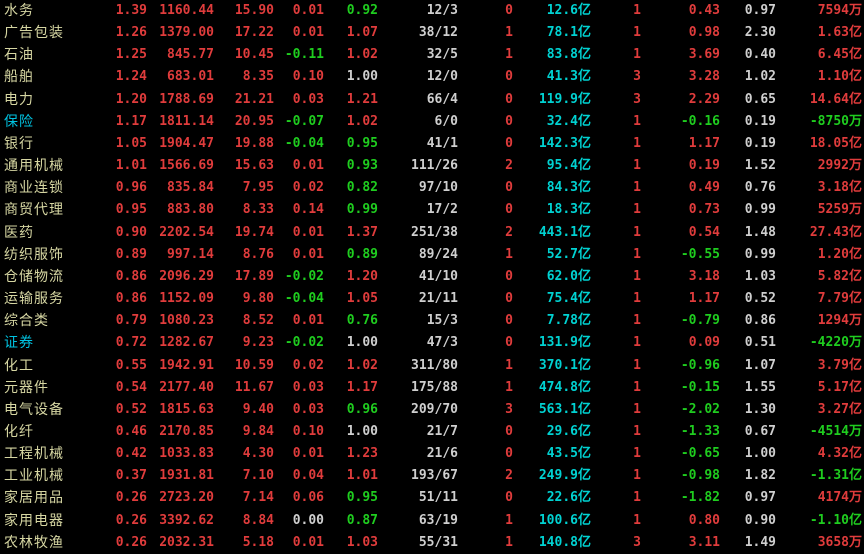  I want to click on sector-name: 电力, so click(19, 99).